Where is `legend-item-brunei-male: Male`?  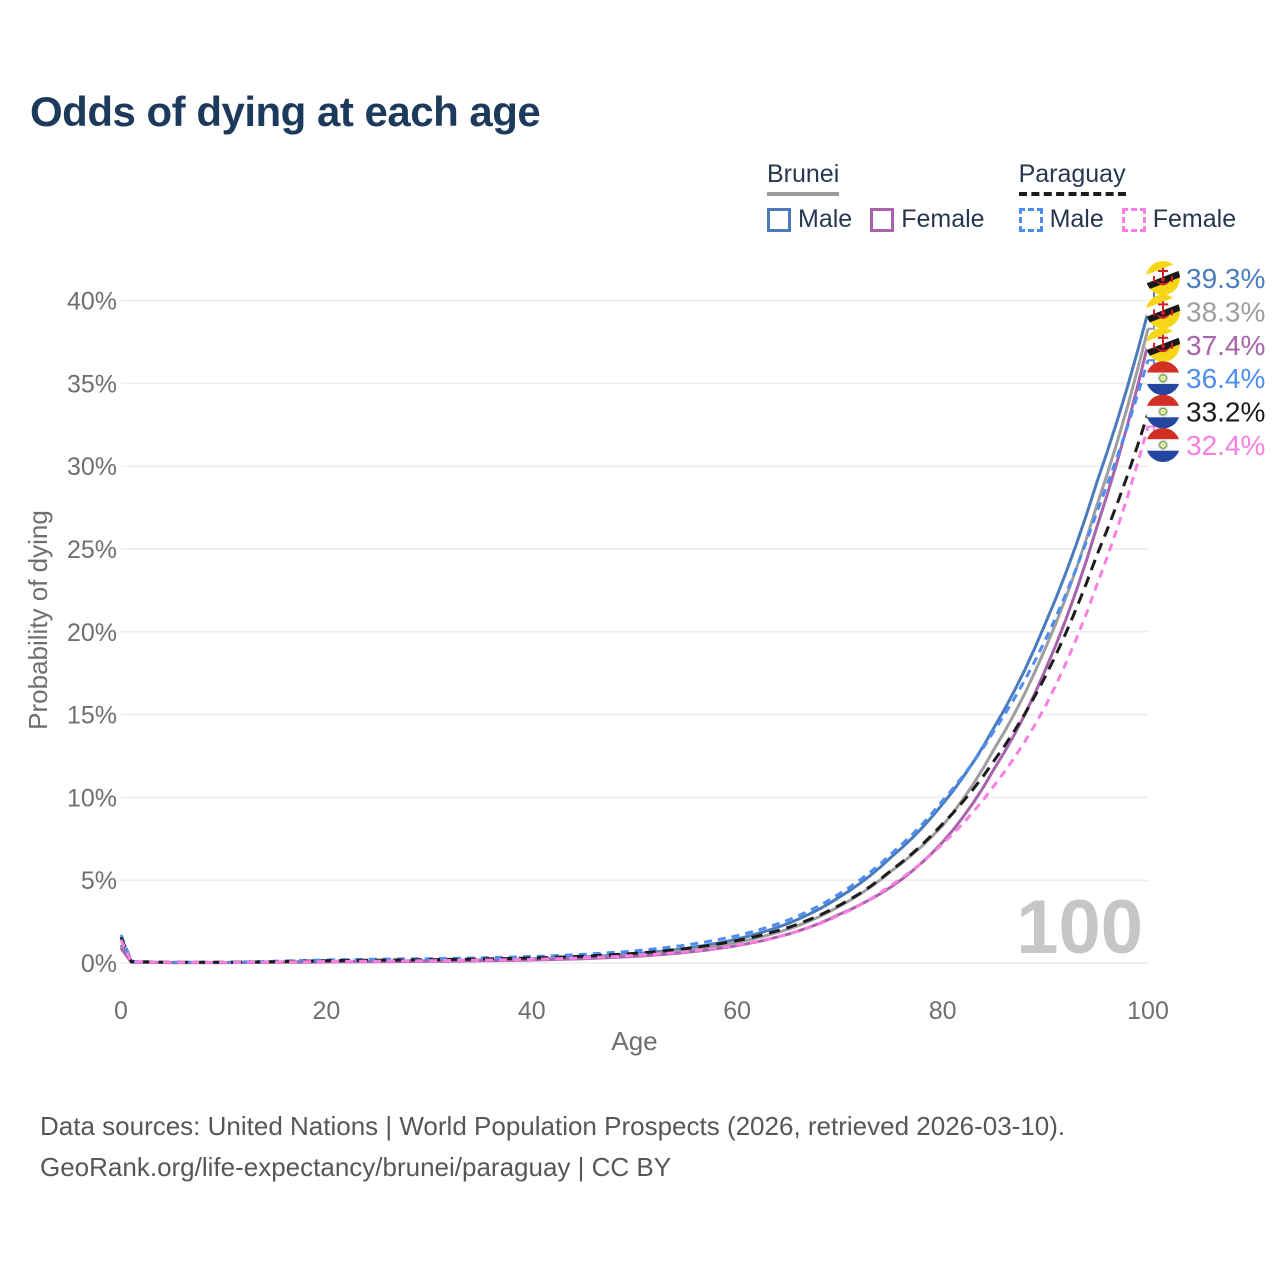 legend-item-brunei-male: Male is located at coordinates (809, 219).